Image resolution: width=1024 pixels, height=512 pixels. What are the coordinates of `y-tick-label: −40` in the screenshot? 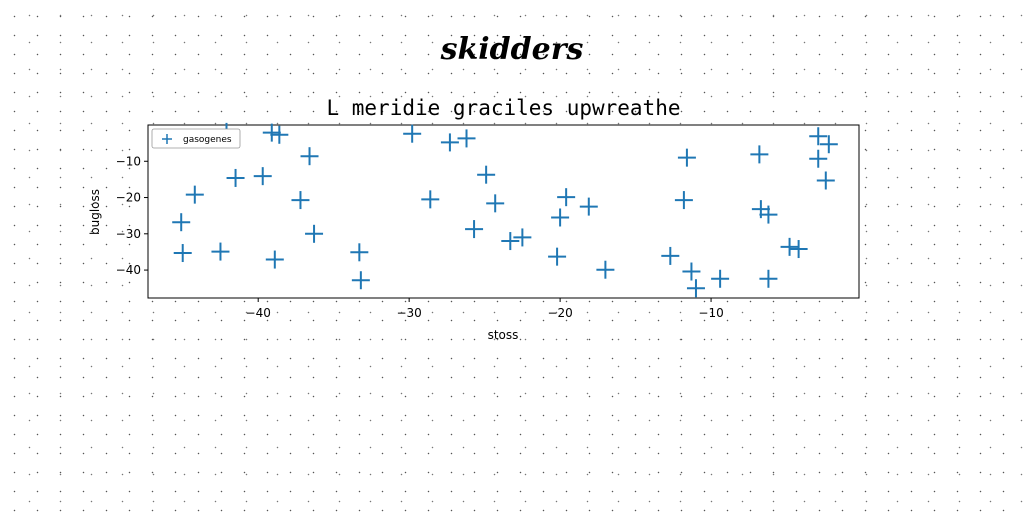 It's located at (128, 270).